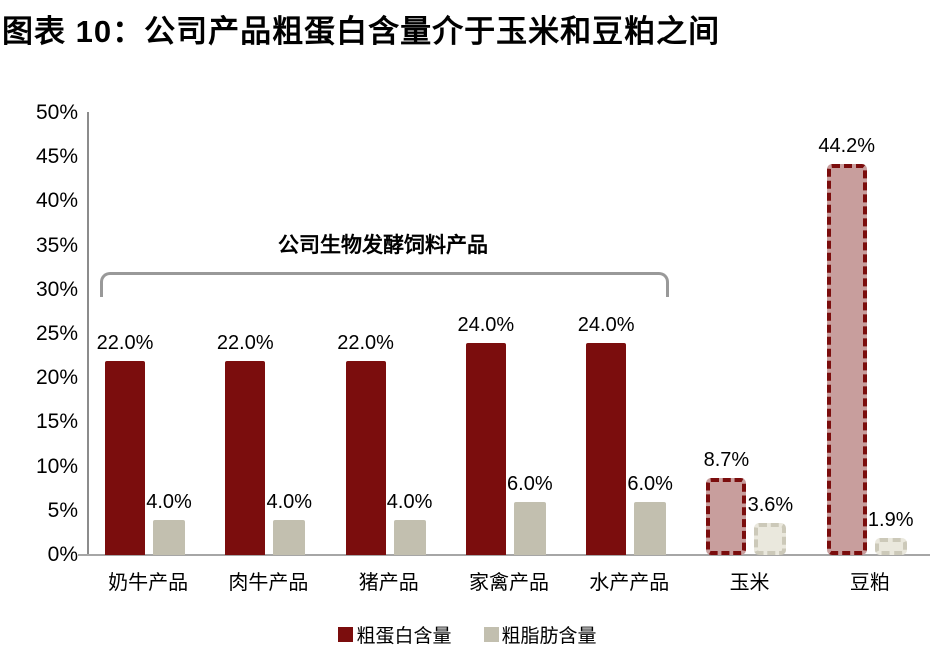 The image size is (935, 655). I want to click on bar-粗蛋白含量-玉米, so click(726, 516).